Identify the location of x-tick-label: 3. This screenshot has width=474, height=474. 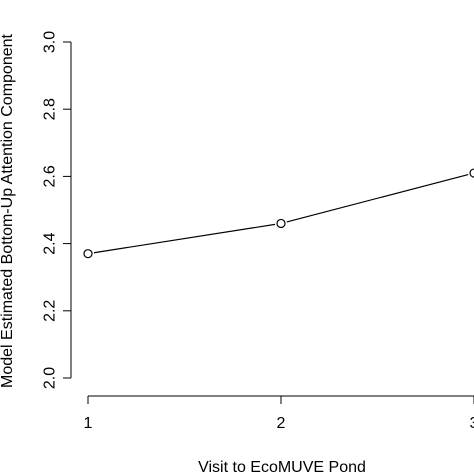
(472, 423).